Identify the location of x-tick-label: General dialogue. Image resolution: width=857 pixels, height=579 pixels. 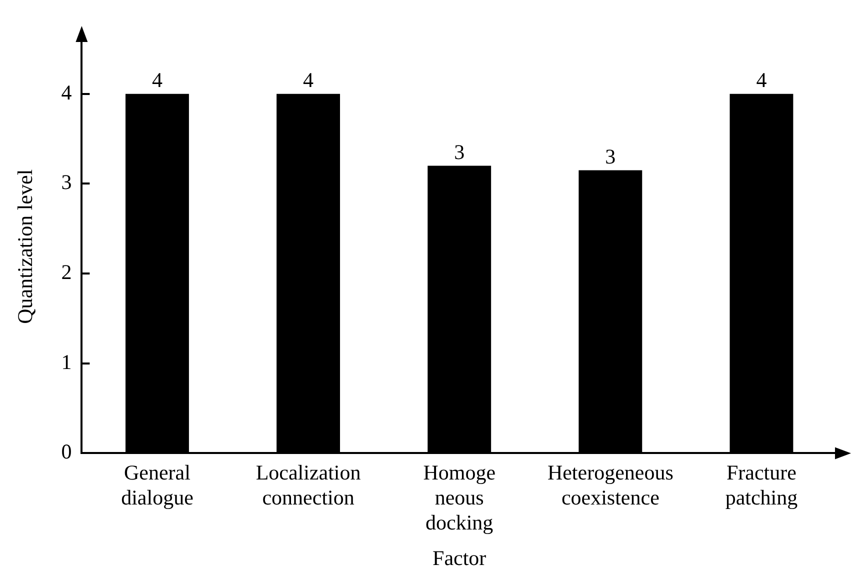
(157, 485).